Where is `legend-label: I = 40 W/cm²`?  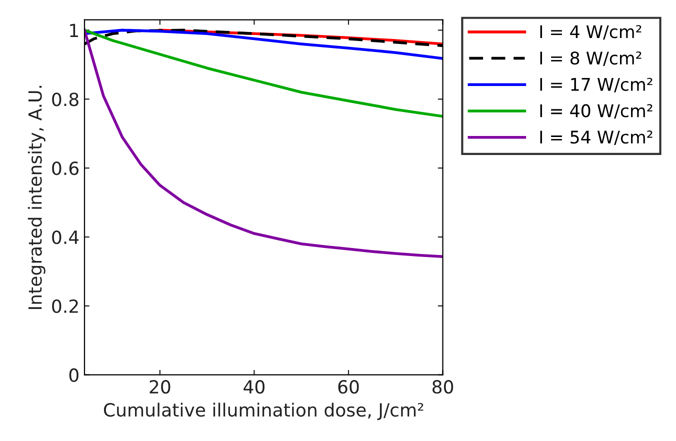
legend-label: I = 40 W/cm² is located at coordinates (596, 111).